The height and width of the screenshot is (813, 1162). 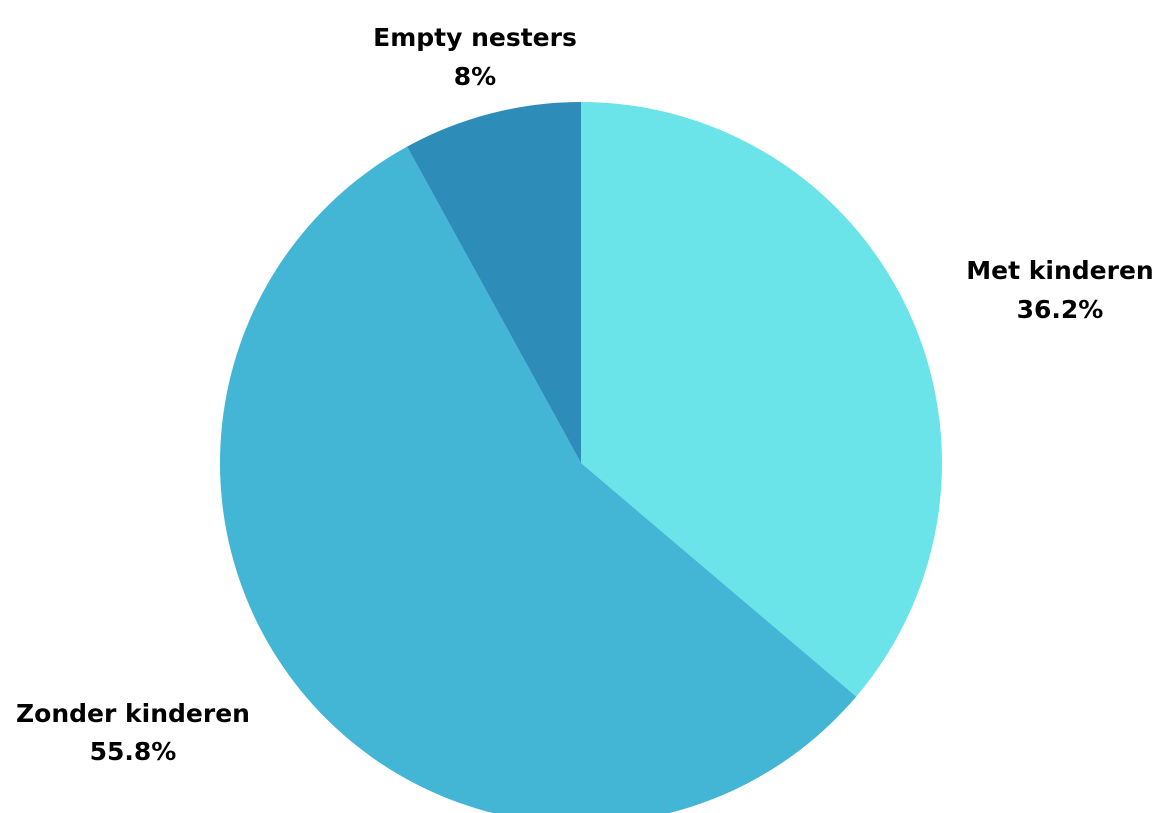 What do you see at coordinates (133, 713) in the screenshot?
I see `slice-label-zonder-kinderen: Zonder kinderen` at bounding box center [133, 713].